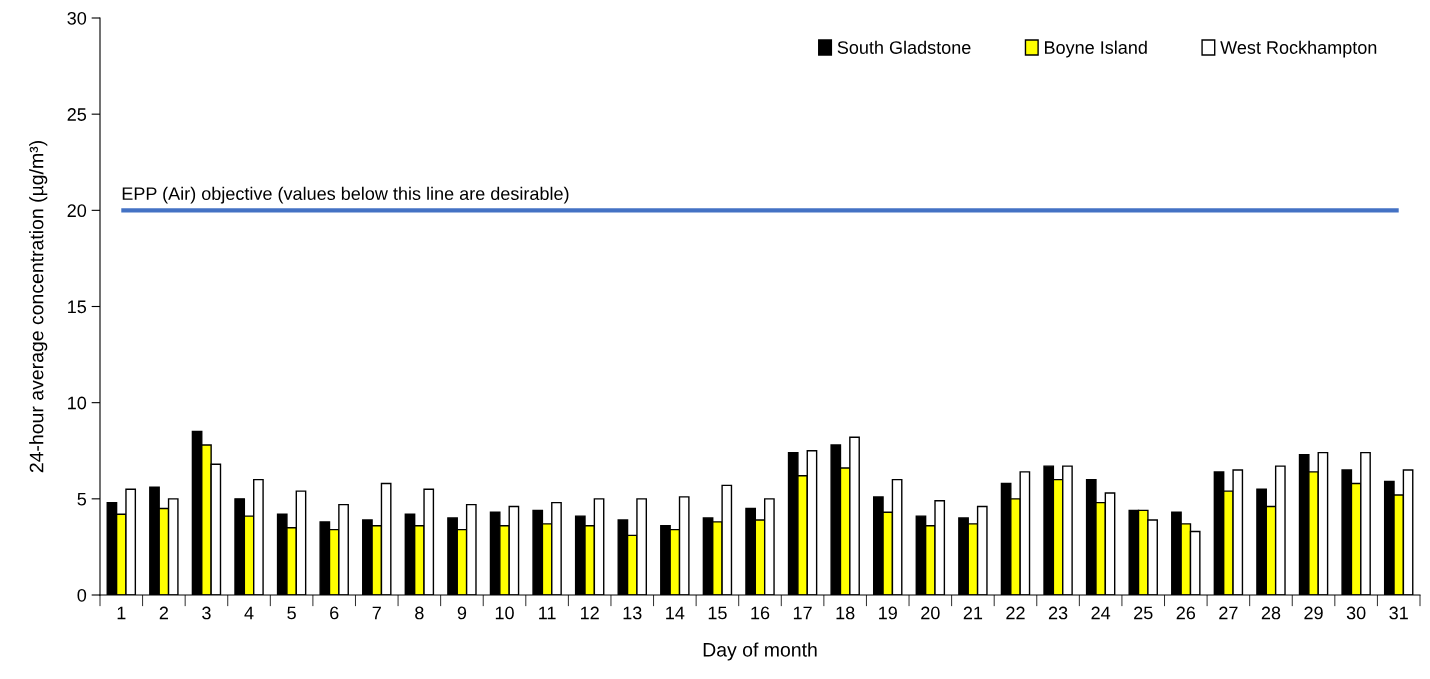  I want to click on ref-line-label: EPP (Air) objective (values below this line are desirable), so click(345, 195).